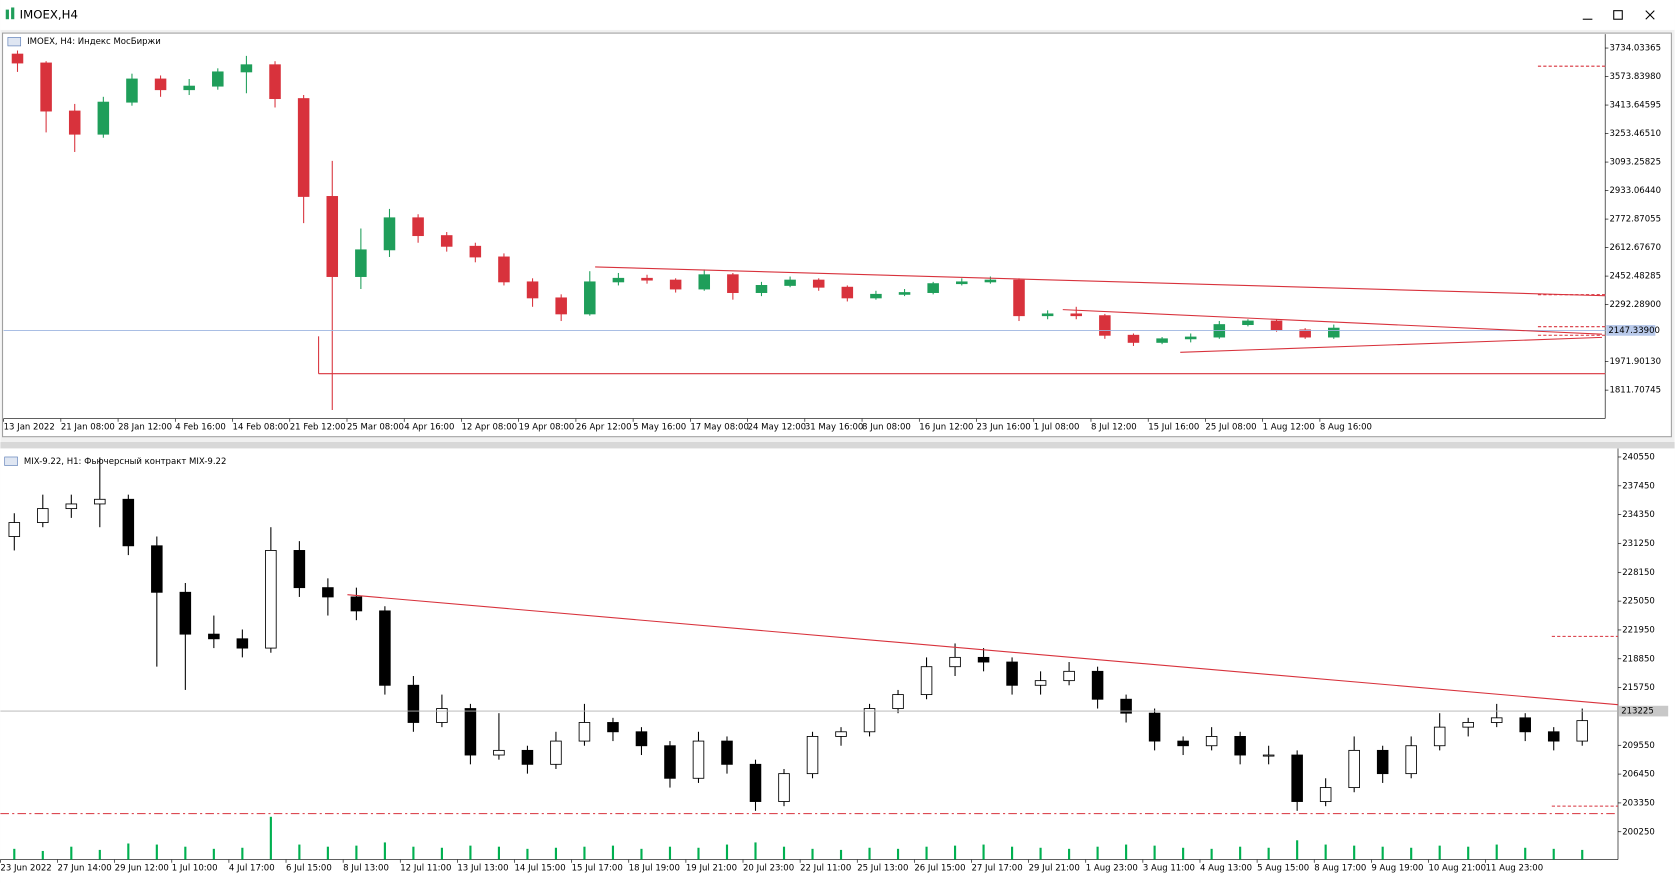  Describe the element at coordinates (1289, 428) in the screenshot. I see `x-tick-label: 1 Aug 12:00` at that location.